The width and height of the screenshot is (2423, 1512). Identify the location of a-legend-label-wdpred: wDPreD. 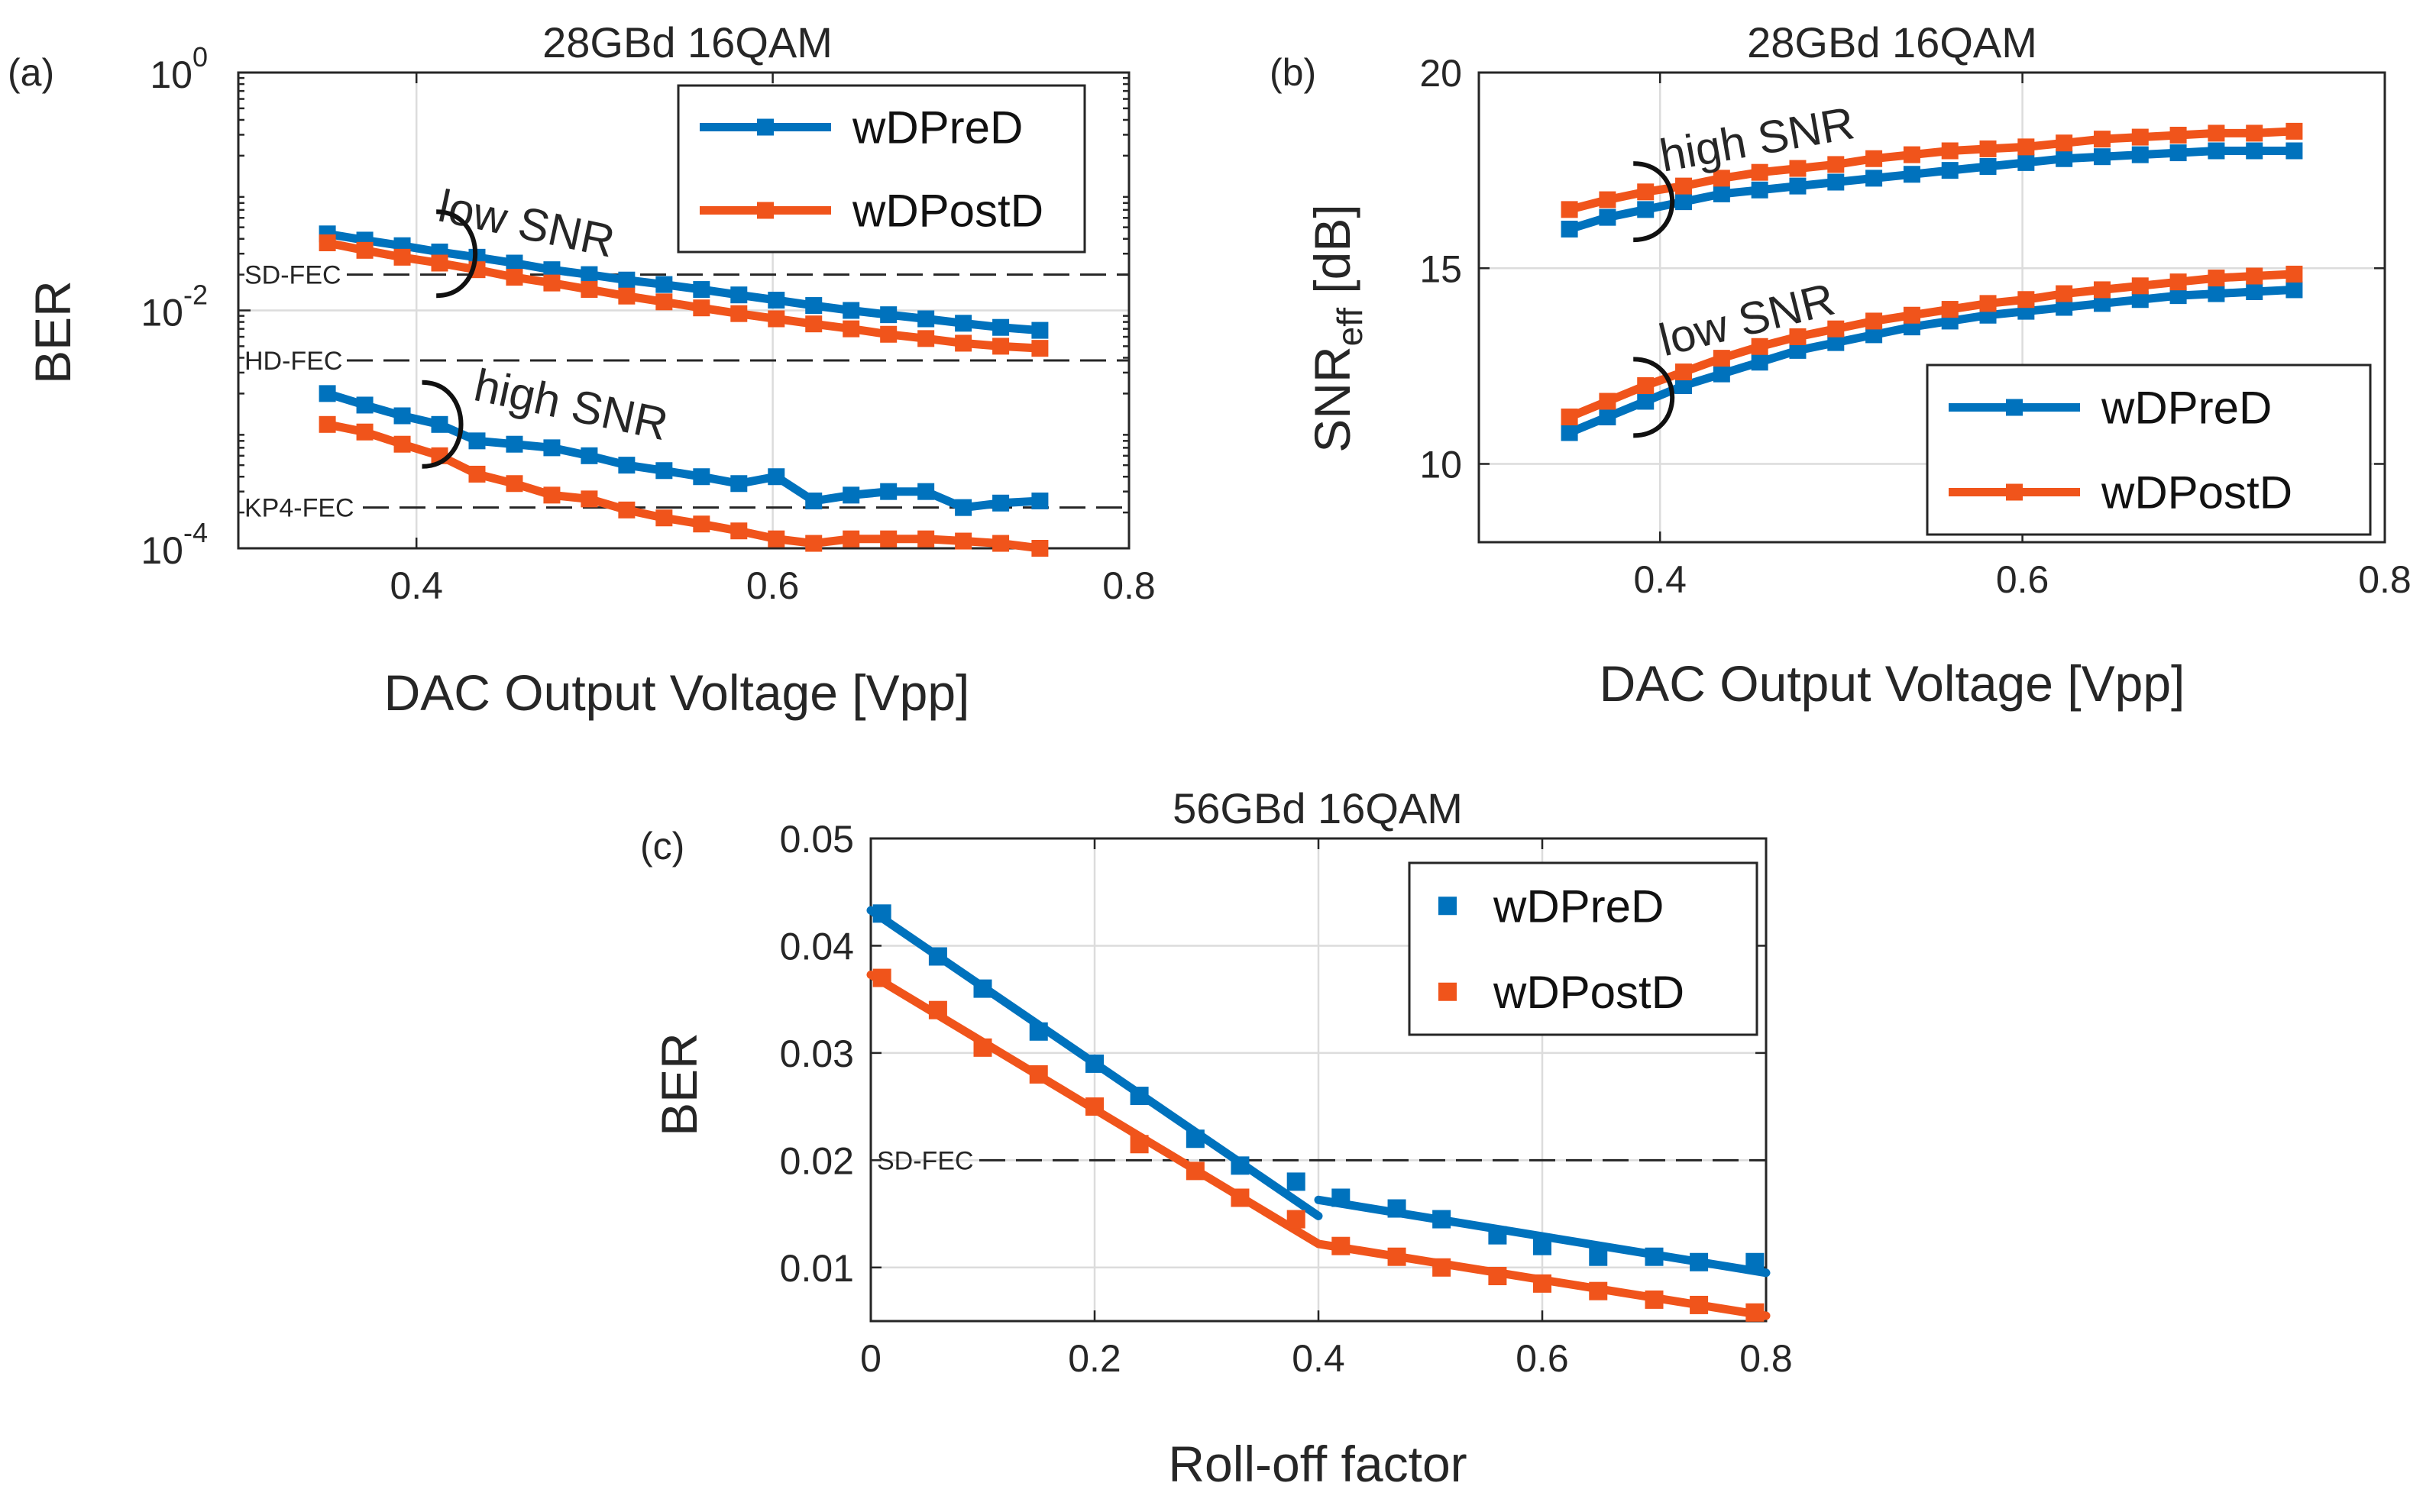
(938, 128).